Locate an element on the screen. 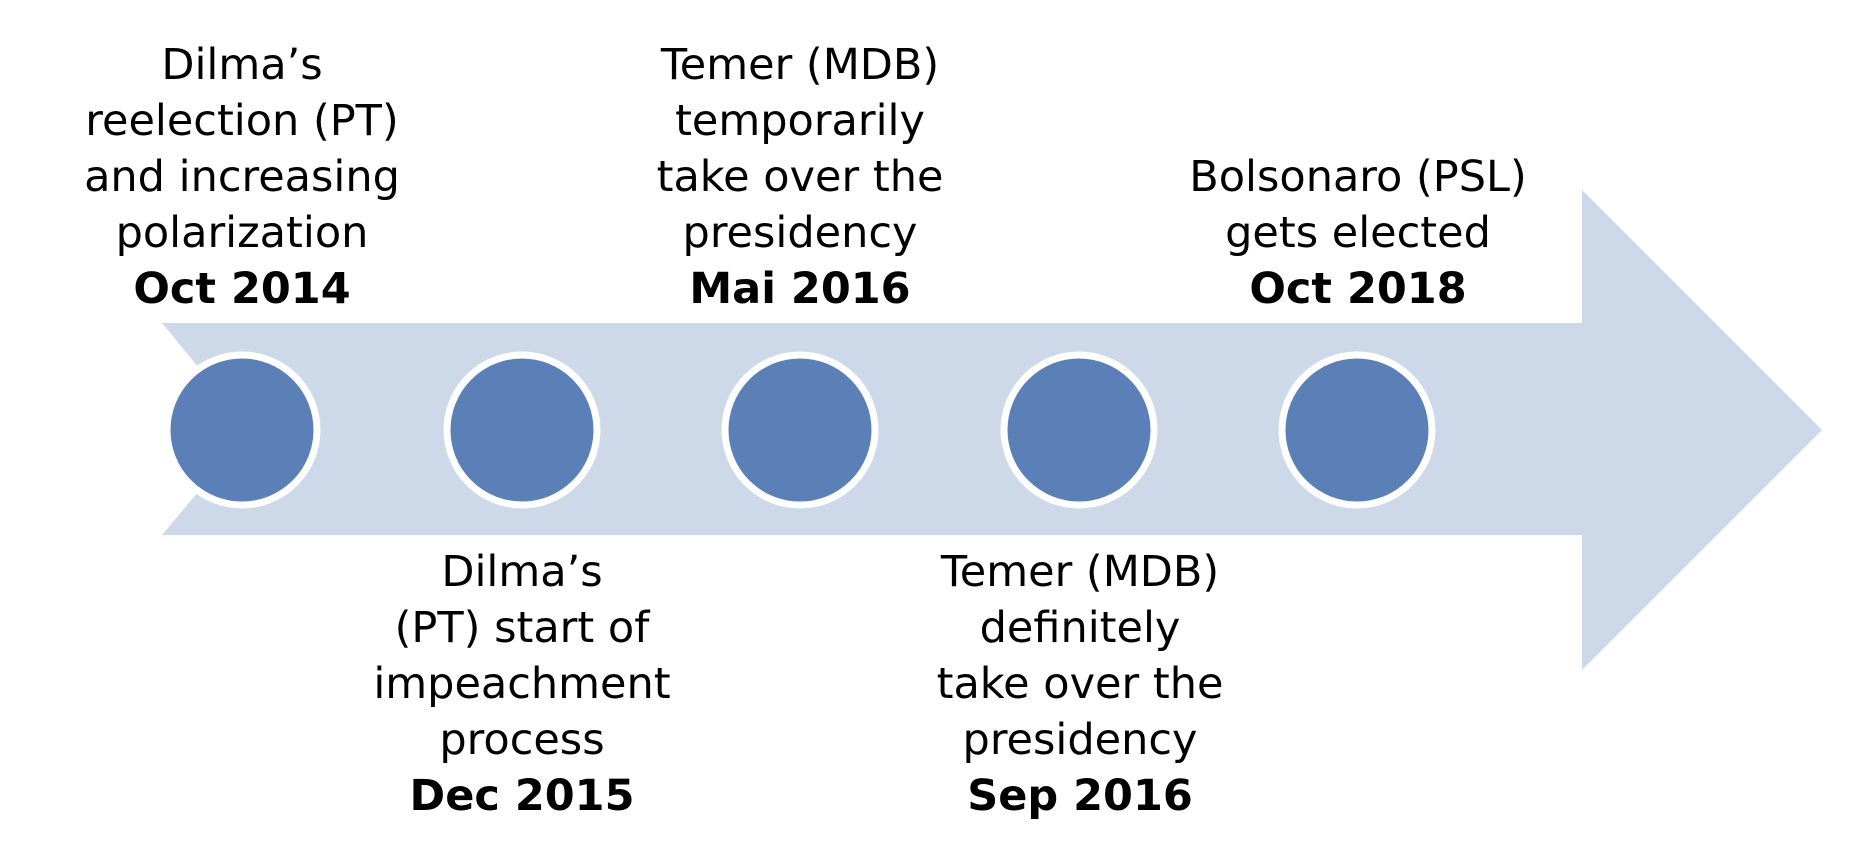 The width and height of the screenshot is (1856, 846). event-text-line: reelection (PT) is located at coordinates (242, 121).